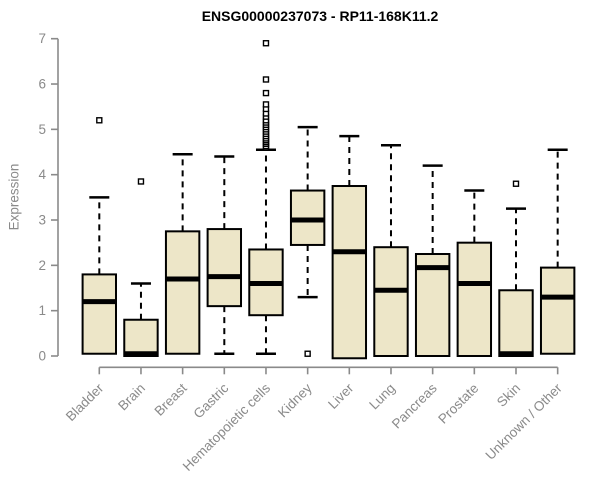  Describe the element at coordinates (42, 129) in the screenshot. I see `y-tick-label: 5` at that location.